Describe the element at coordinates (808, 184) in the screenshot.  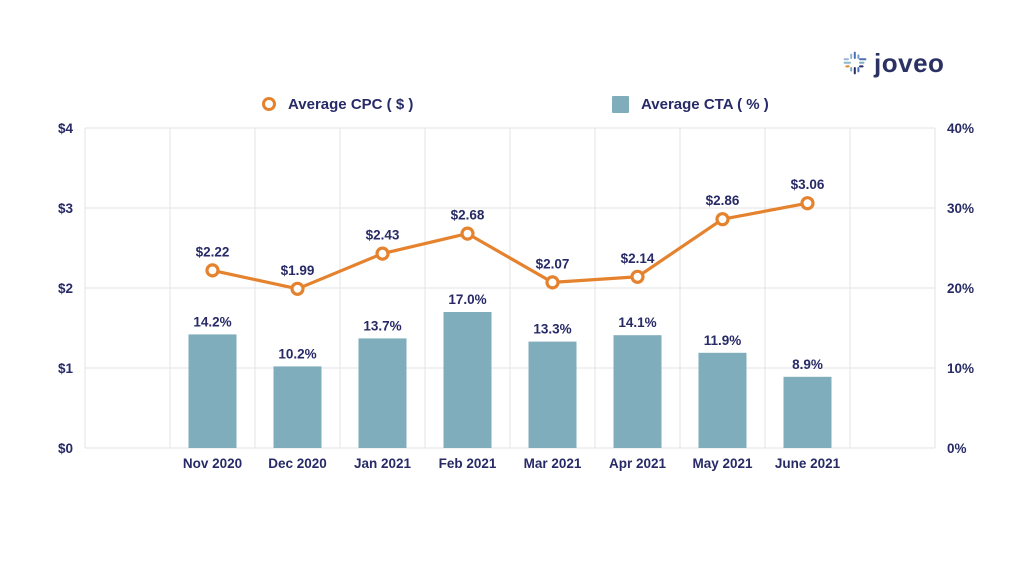
I see `cpc-point-label: $3.06` at that location.